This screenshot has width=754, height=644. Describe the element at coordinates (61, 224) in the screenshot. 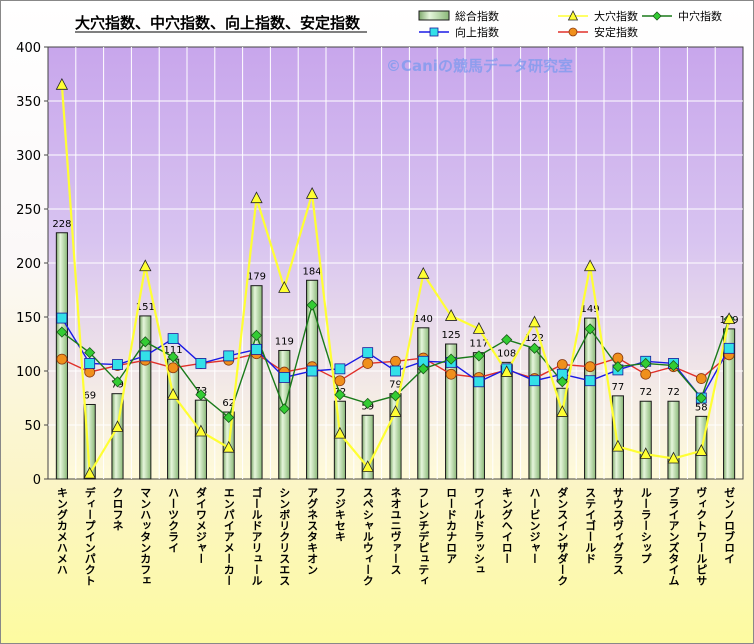

I see `data-label: 228` at that location.